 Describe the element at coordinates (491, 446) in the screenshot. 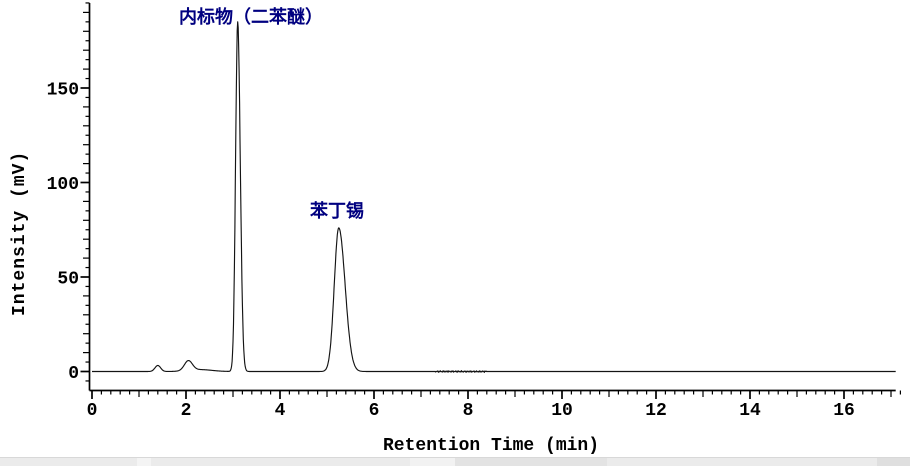

I see `x-axis-title: Retention Time (min)` at that location.